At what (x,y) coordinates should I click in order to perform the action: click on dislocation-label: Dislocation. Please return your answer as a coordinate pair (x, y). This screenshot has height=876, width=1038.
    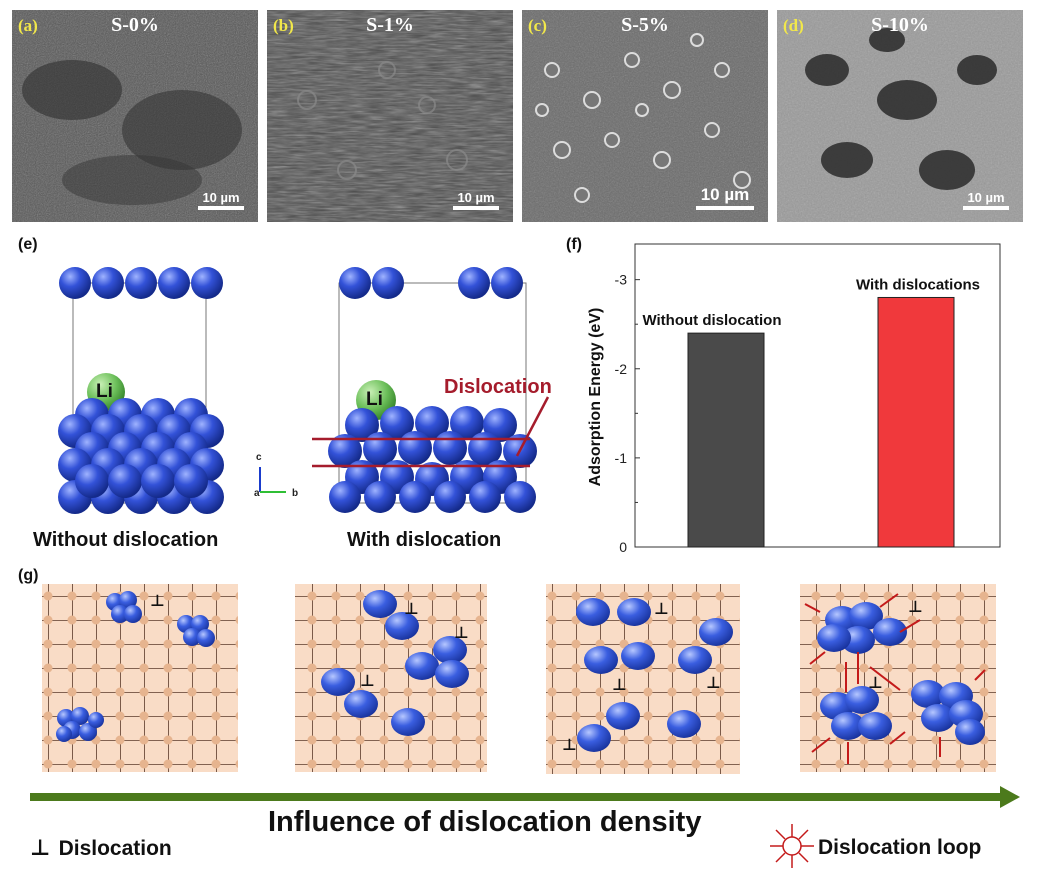
    Looking at the image, I should click on (498, 387).